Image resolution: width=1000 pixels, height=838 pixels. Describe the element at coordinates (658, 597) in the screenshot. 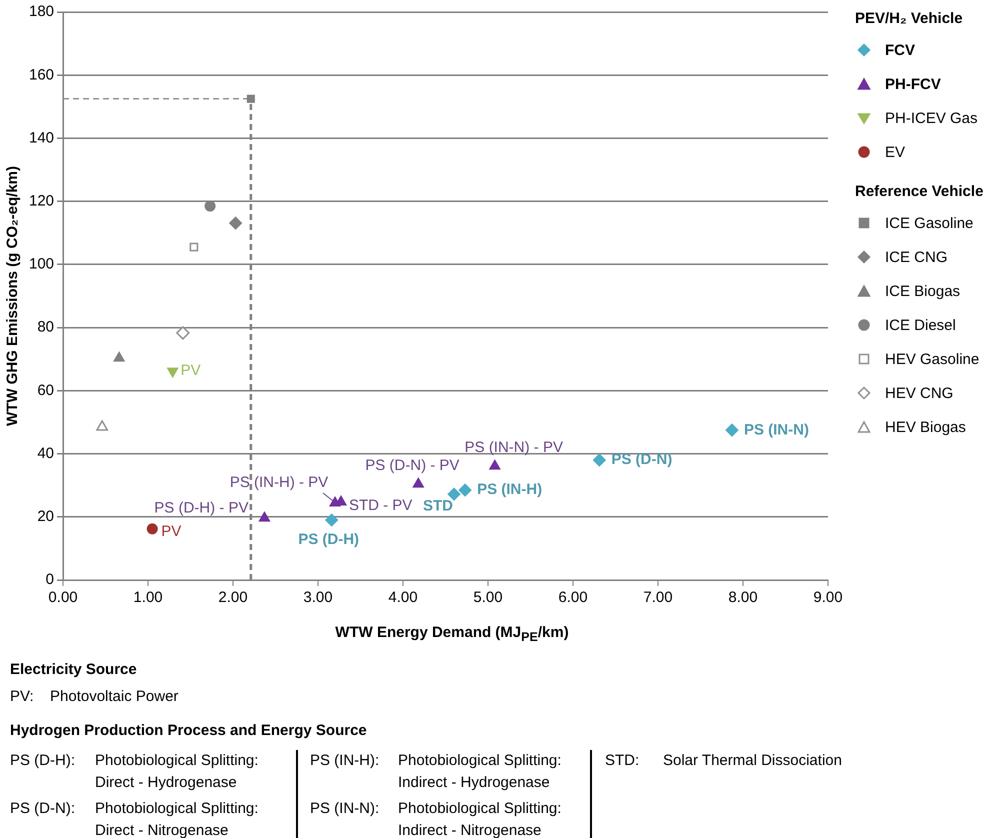

I see `x-tick-label: 7.00` at that location.